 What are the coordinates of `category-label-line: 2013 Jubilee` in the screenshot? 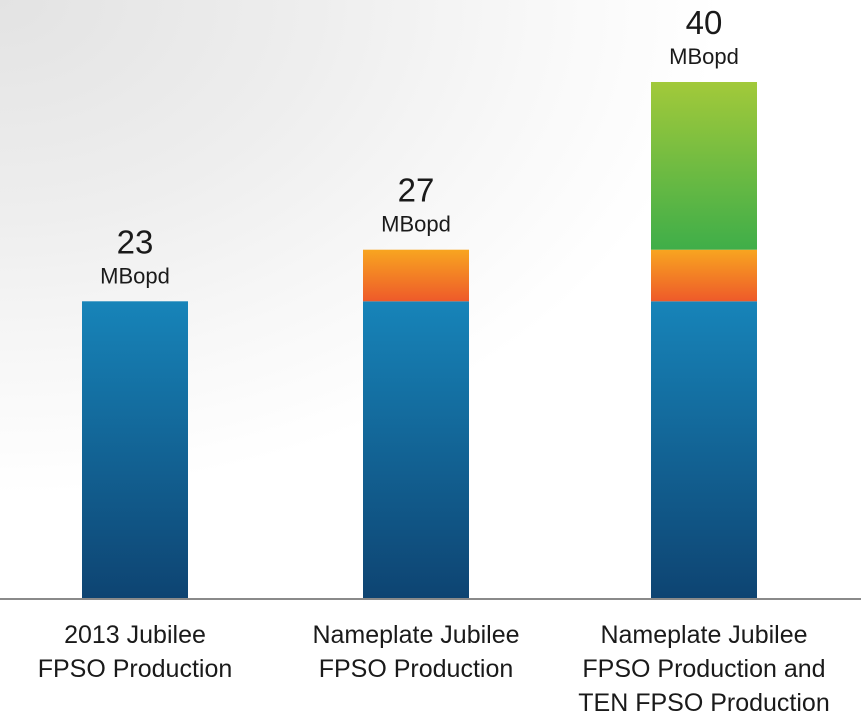 It's located at (135, 635).